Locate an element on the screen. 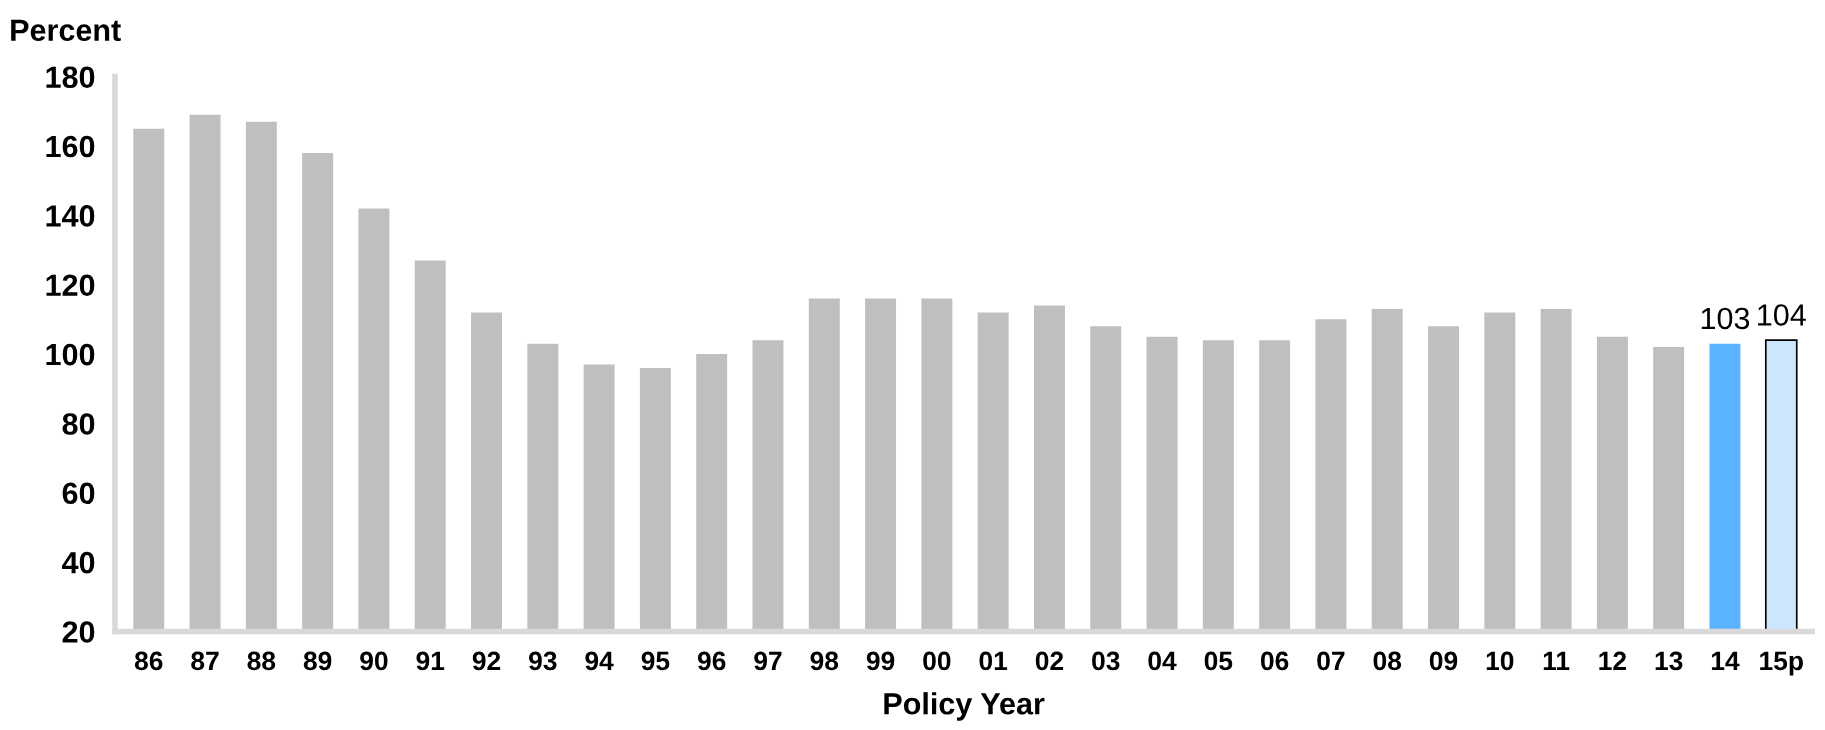 The width and height of the screenshot is (1825, 730). x-tick-label: 14 is located at coordinates (1725, 661).